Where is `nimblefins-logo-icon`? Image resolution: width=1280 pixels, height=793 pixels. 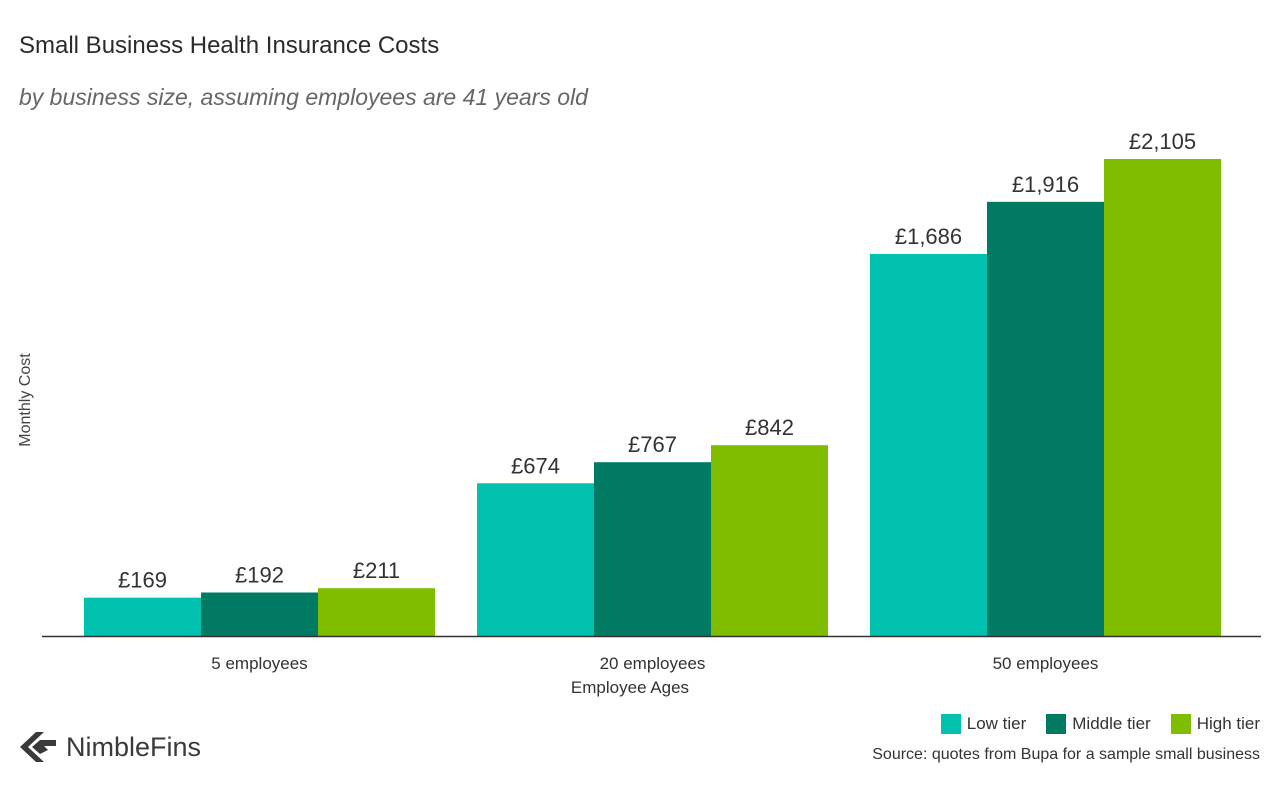
nimblefins-logo-icon is located at coordinates (38, 747).